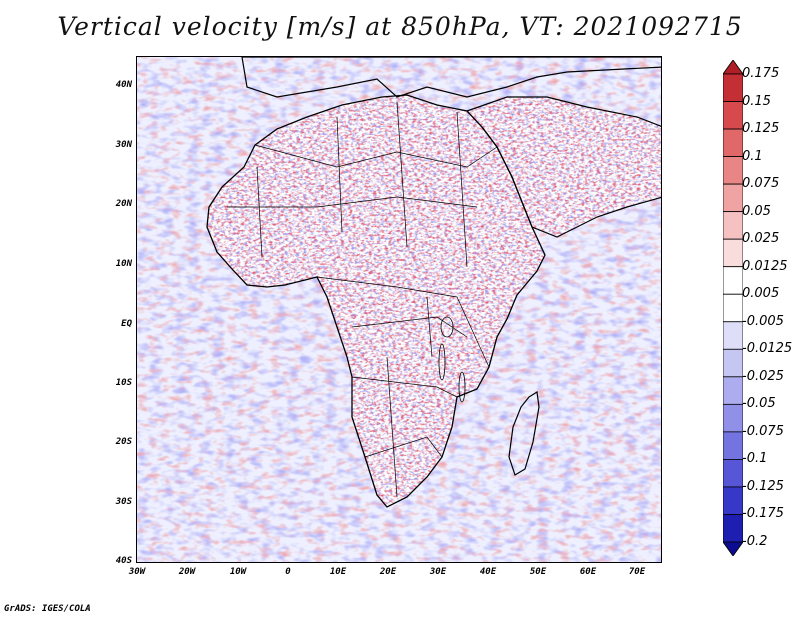 This screenshot has height=618, width=800. What do you see at coordinates (588, 572) in the screenshot?
I see `lon-label-60e: 60E` at bounding box center [588, 572].